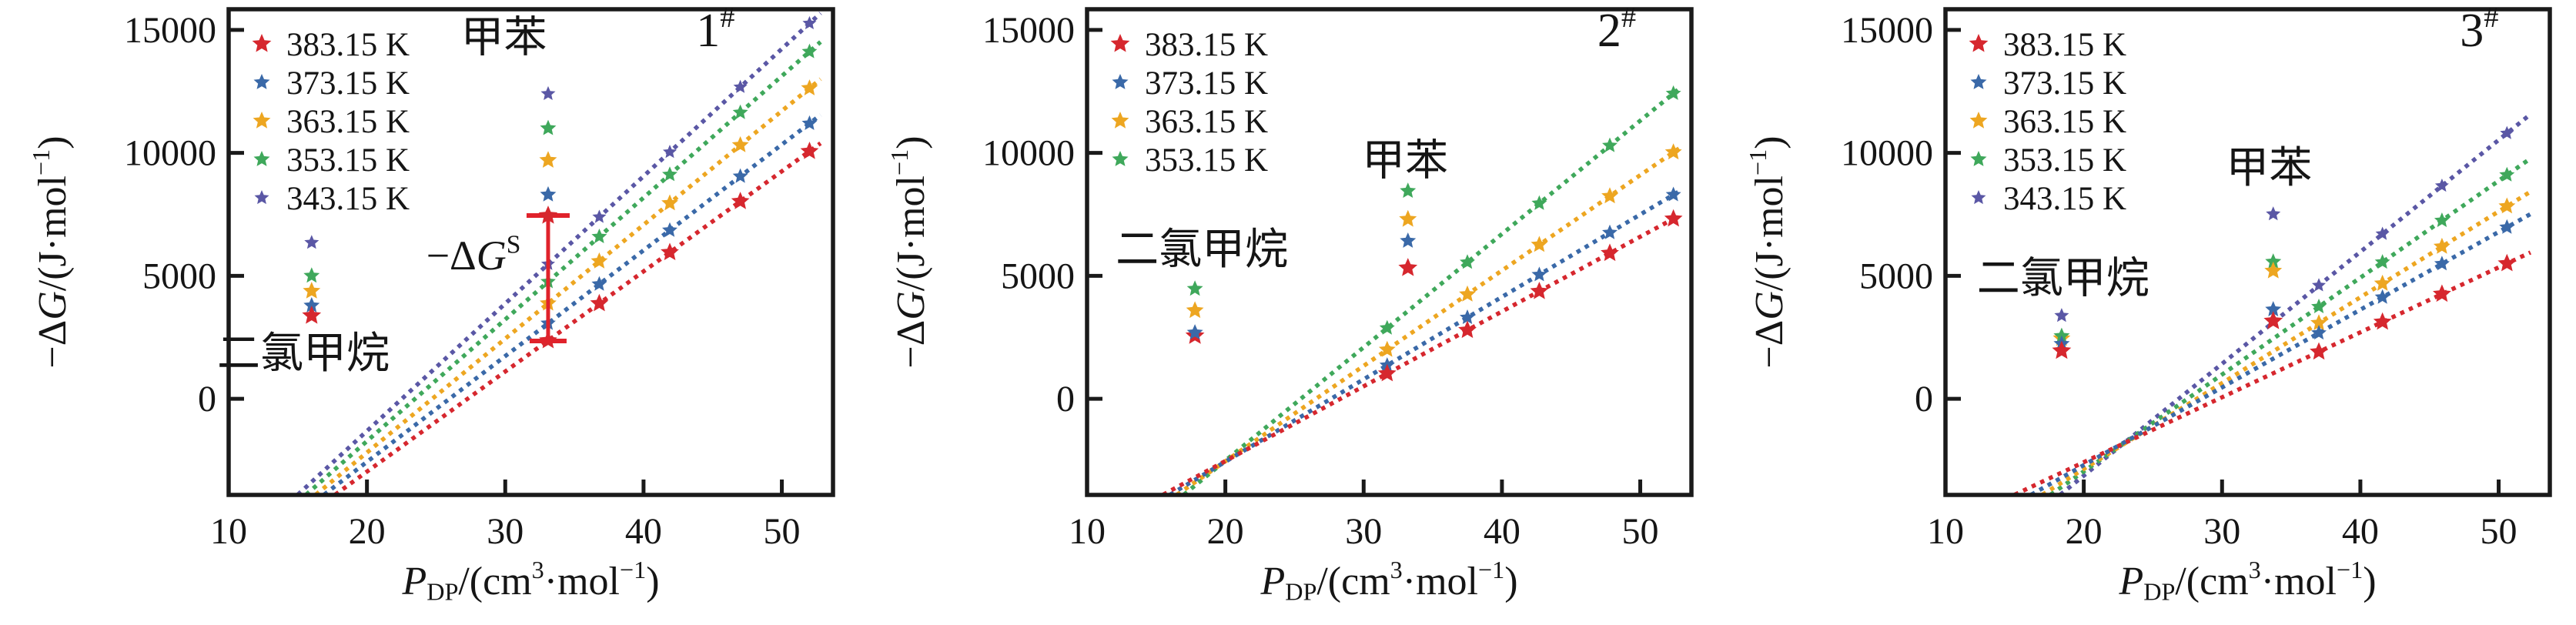 The height and width of the screenshot is (625, 2576). What do you see at coordinates (1617, 29) in the screenshot?
I see `panel-tag: 2#` at bounding box center [1617, 29].